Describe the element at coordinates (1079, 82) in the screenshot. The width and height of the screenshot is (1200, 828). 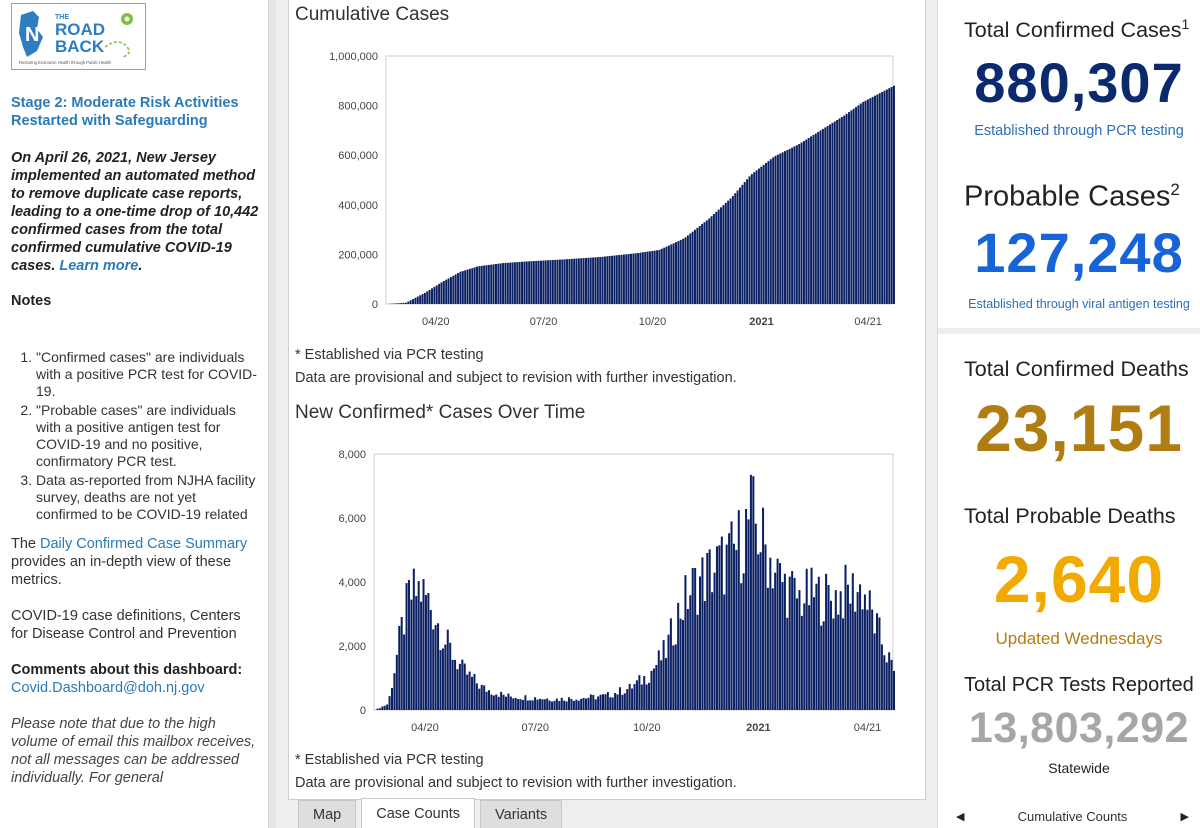
I see `confirmed-cases-value: 880,307` at that location.